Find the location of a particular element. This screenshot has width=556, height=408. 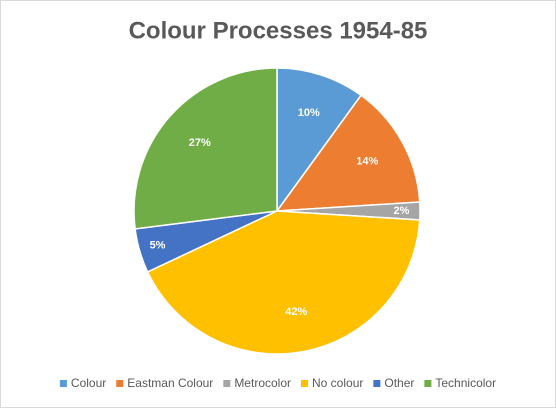

legend-label: No colour is located at coordinates (337, 383).